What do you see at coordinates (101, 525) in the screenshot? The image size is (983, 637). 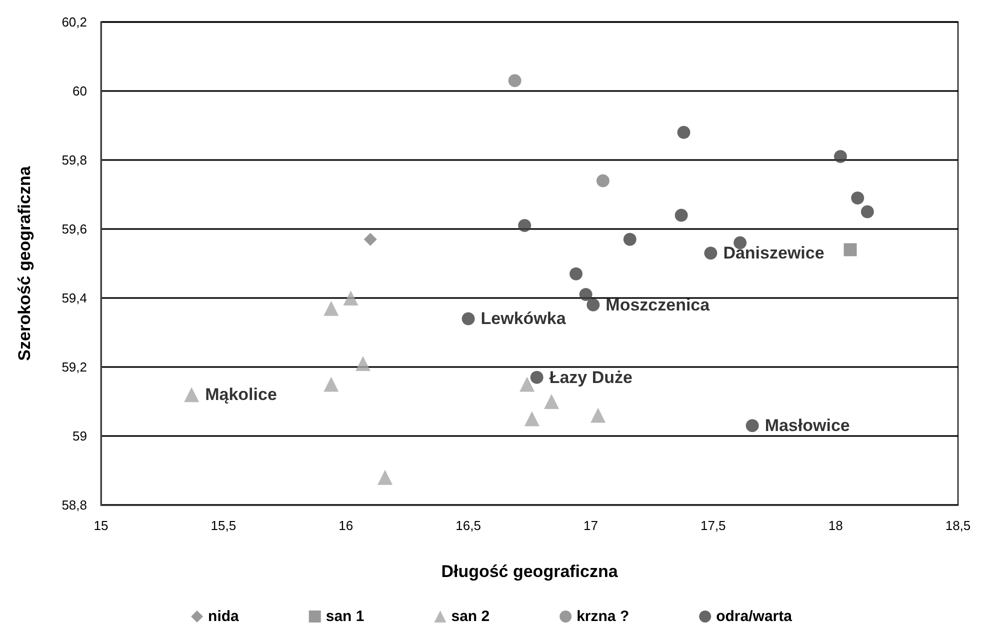 I see `x-tick-label: 15` at bounding box center [101, 525].